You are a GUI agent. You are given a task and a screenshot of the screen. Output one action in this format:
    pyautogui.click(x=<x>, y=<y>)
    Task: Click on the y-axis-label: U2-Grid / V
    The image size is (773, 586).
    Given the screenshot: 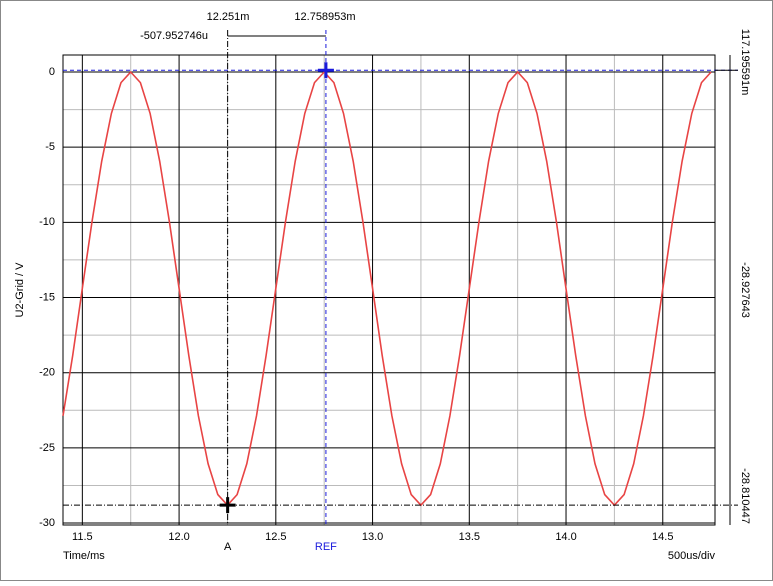 What is the action you would take?
    pyautogui.click(x=20, y=290)
    